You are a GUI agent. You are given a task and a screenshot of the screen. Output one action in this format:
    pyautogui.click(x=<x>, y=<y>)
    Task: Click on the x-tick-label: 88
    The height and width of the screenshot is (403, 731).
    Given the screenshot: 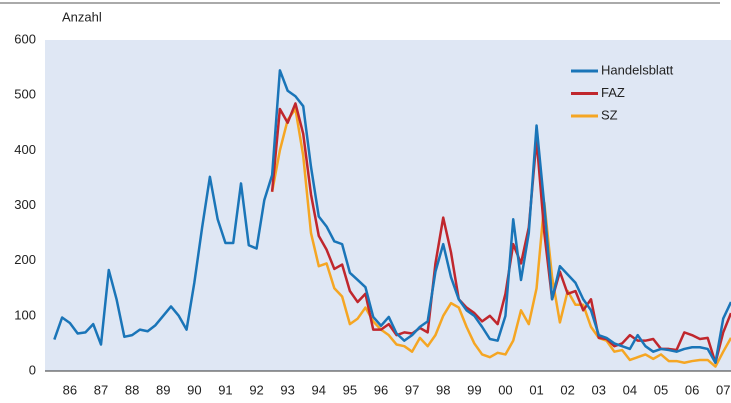 What is the action you would take?
    pyautogui.click(x=132, y=389)
    